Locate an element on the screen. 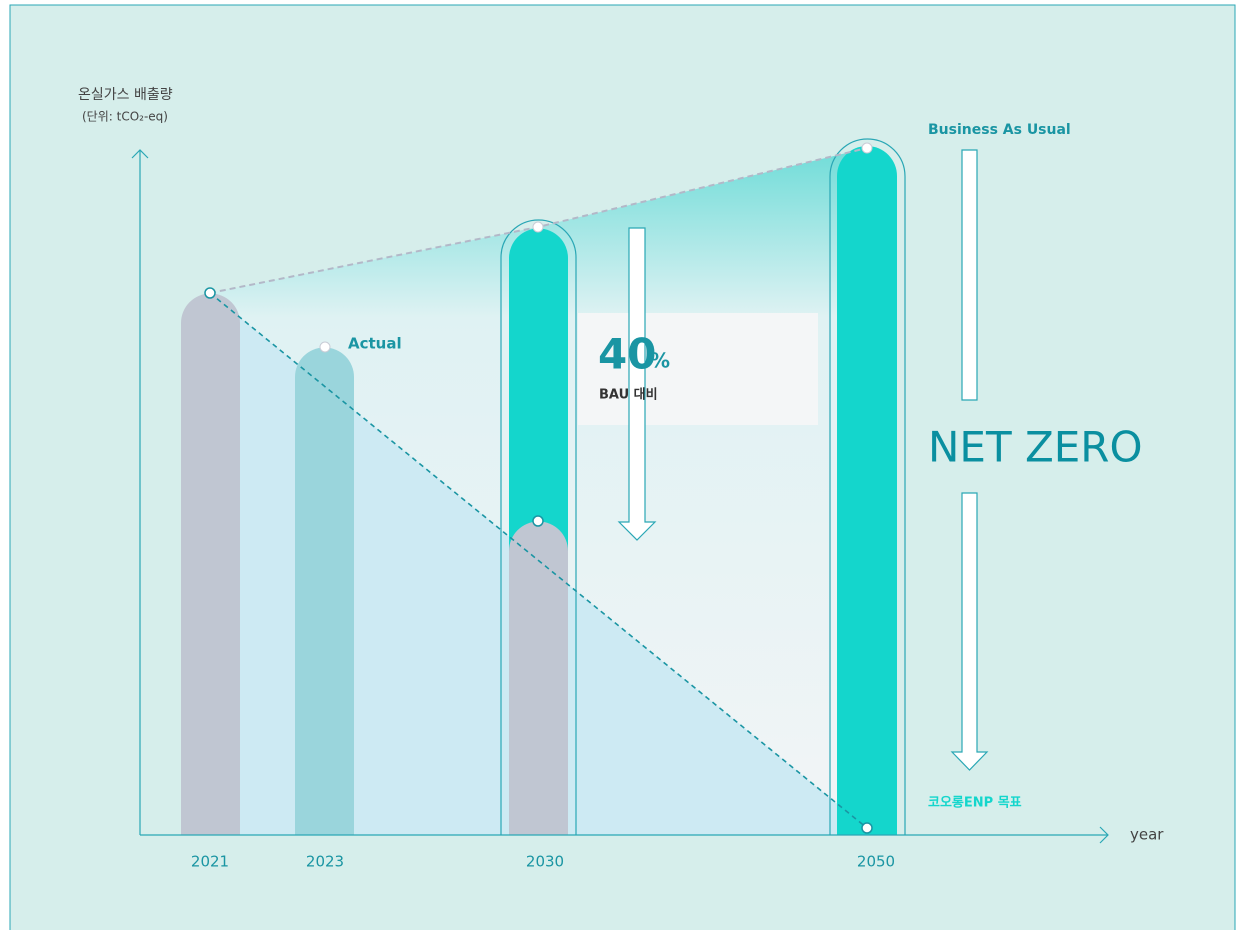 The image size is (1245, 930). bar-actual-2030 is located at coordinates (538, 678).